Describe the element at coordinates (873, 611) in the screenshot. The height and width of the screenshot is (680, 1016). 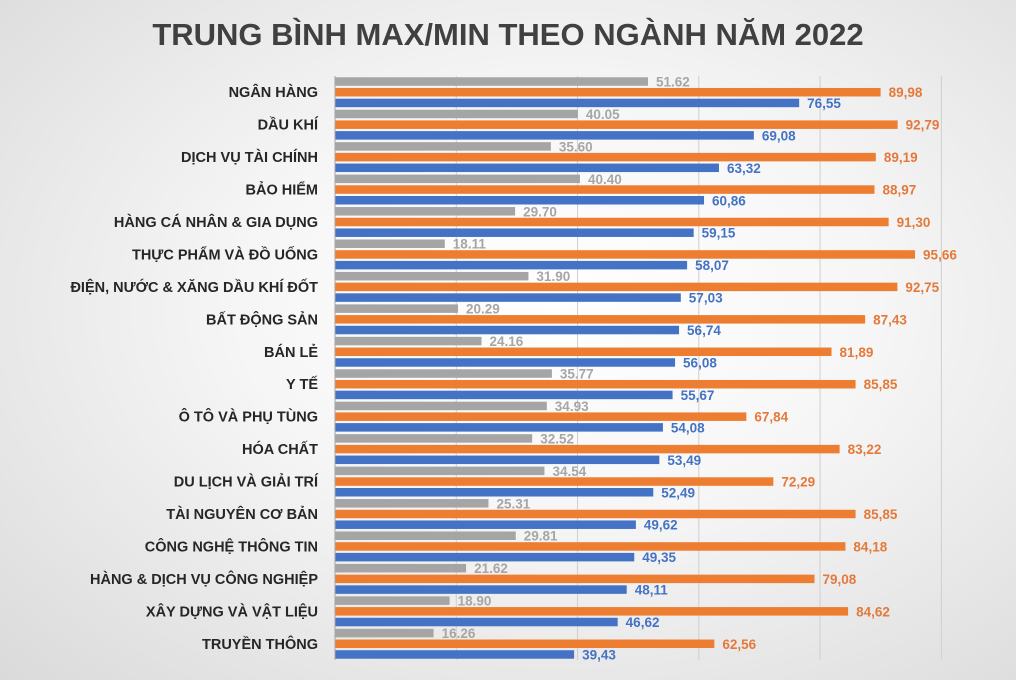
I see `data-label-orange: 84,62` at that location.